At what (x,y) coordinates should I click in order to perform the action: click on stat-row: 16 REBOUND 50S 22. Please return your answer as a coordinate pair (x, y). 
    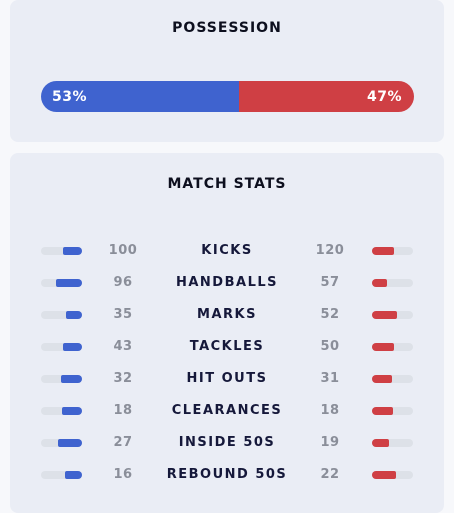
    Looking at the image, I should click on (227, 475).